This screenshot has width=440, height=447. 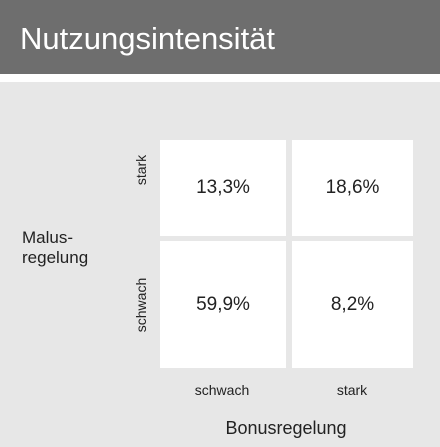 I want to click on row-axis-label: Malus- regelung, so click(x=55, y=248).